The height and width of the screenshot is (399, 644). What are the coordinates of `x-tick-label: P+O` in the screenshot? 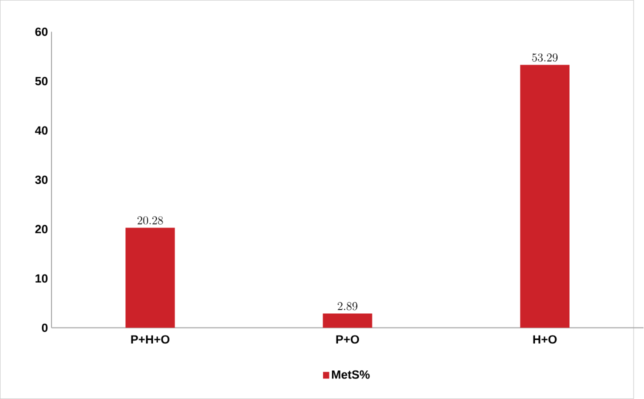 It's located at (348, 339).